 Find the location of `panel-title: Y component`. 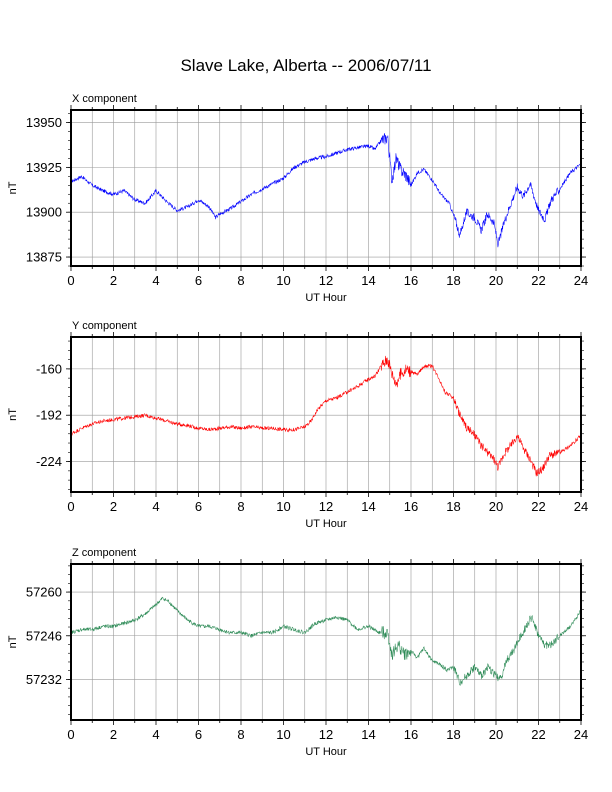

panel-title: Y component is located at coordinates (104, 326).